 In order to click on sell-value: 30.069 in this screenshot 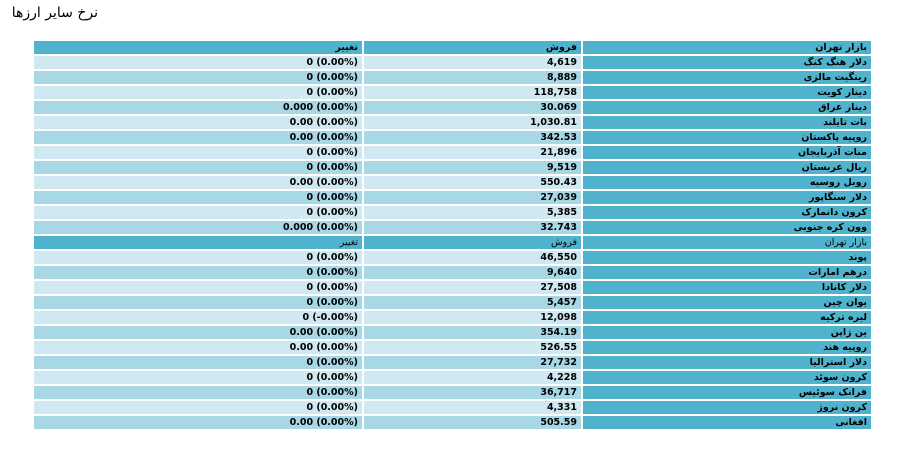, I will do `click(472, 107)`.